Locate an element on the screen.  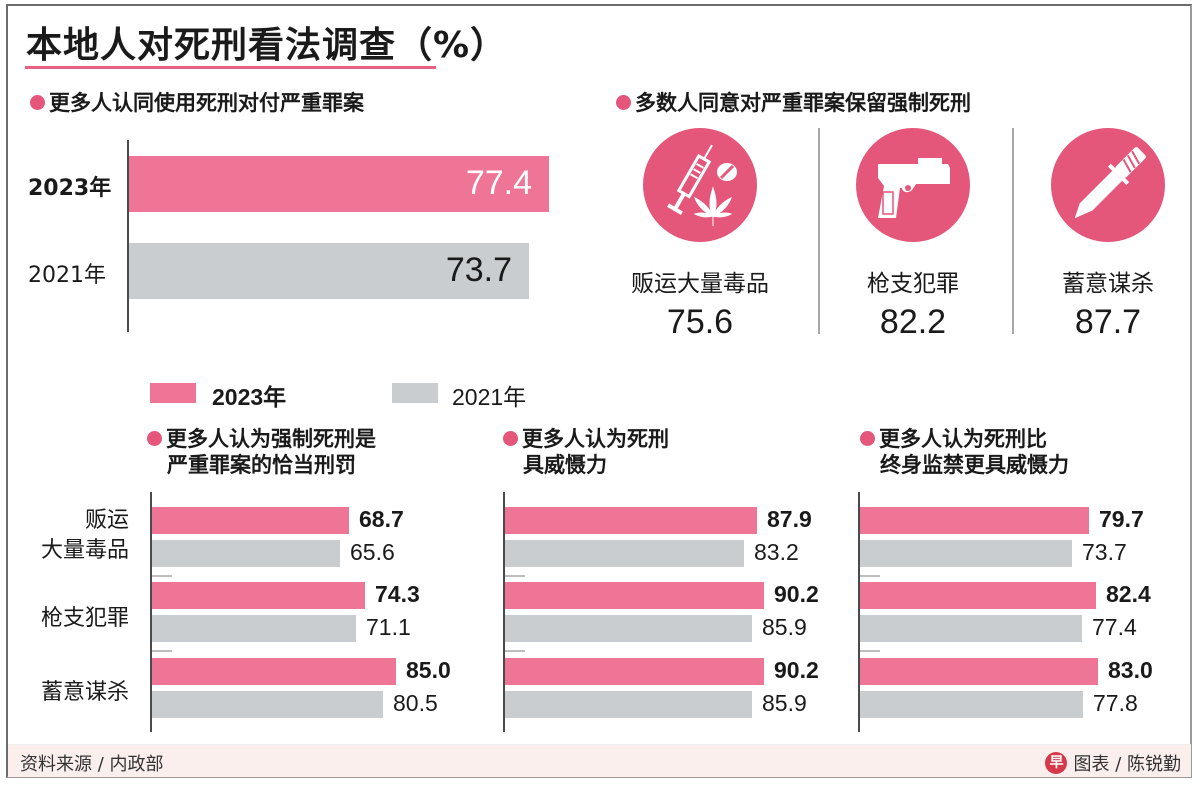
panel-value-label: 87.9 is located at coordinates (789, 519).